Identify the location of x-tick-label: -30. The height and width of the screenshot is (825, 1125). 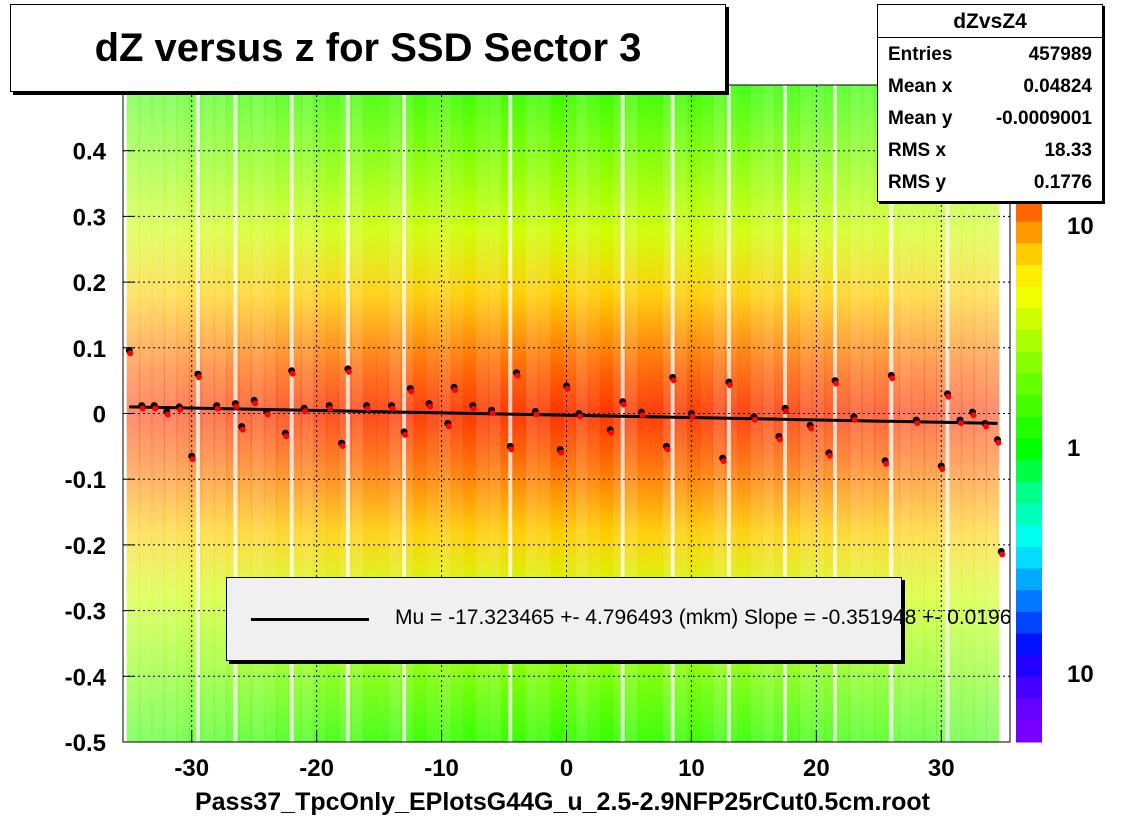
(191, 768).